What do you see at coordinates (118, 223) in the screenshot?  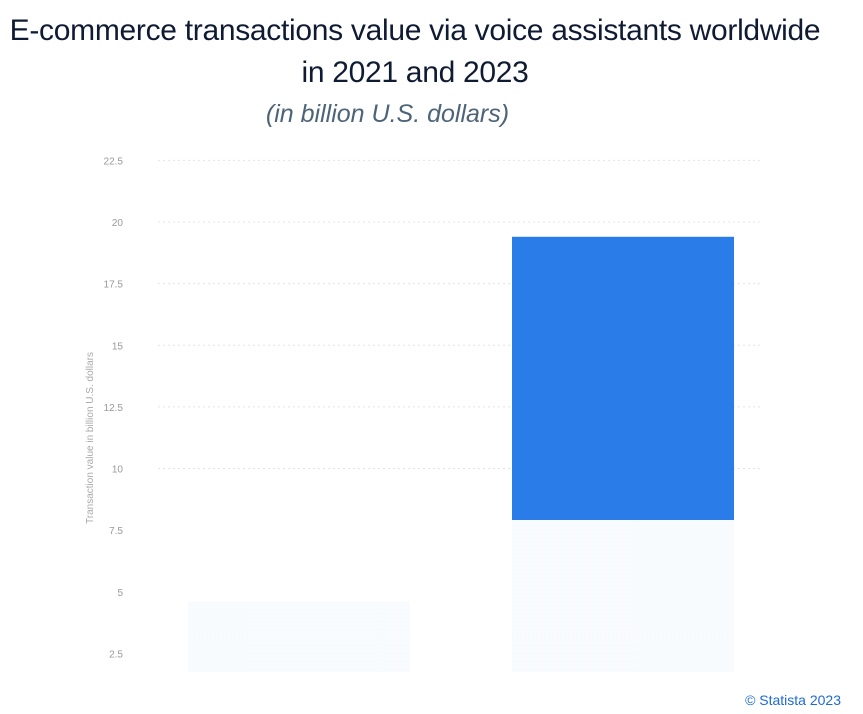 I see `y-tick-label: 20` at bounding box center [118, 223].